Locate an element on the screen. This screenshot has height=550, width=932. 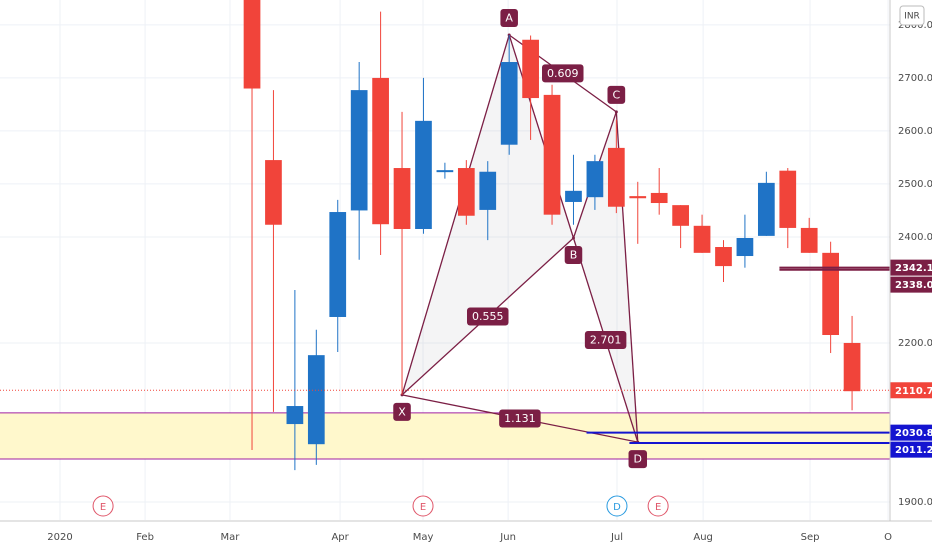
pattern-point-label: D is located at coordinates (638, 459).